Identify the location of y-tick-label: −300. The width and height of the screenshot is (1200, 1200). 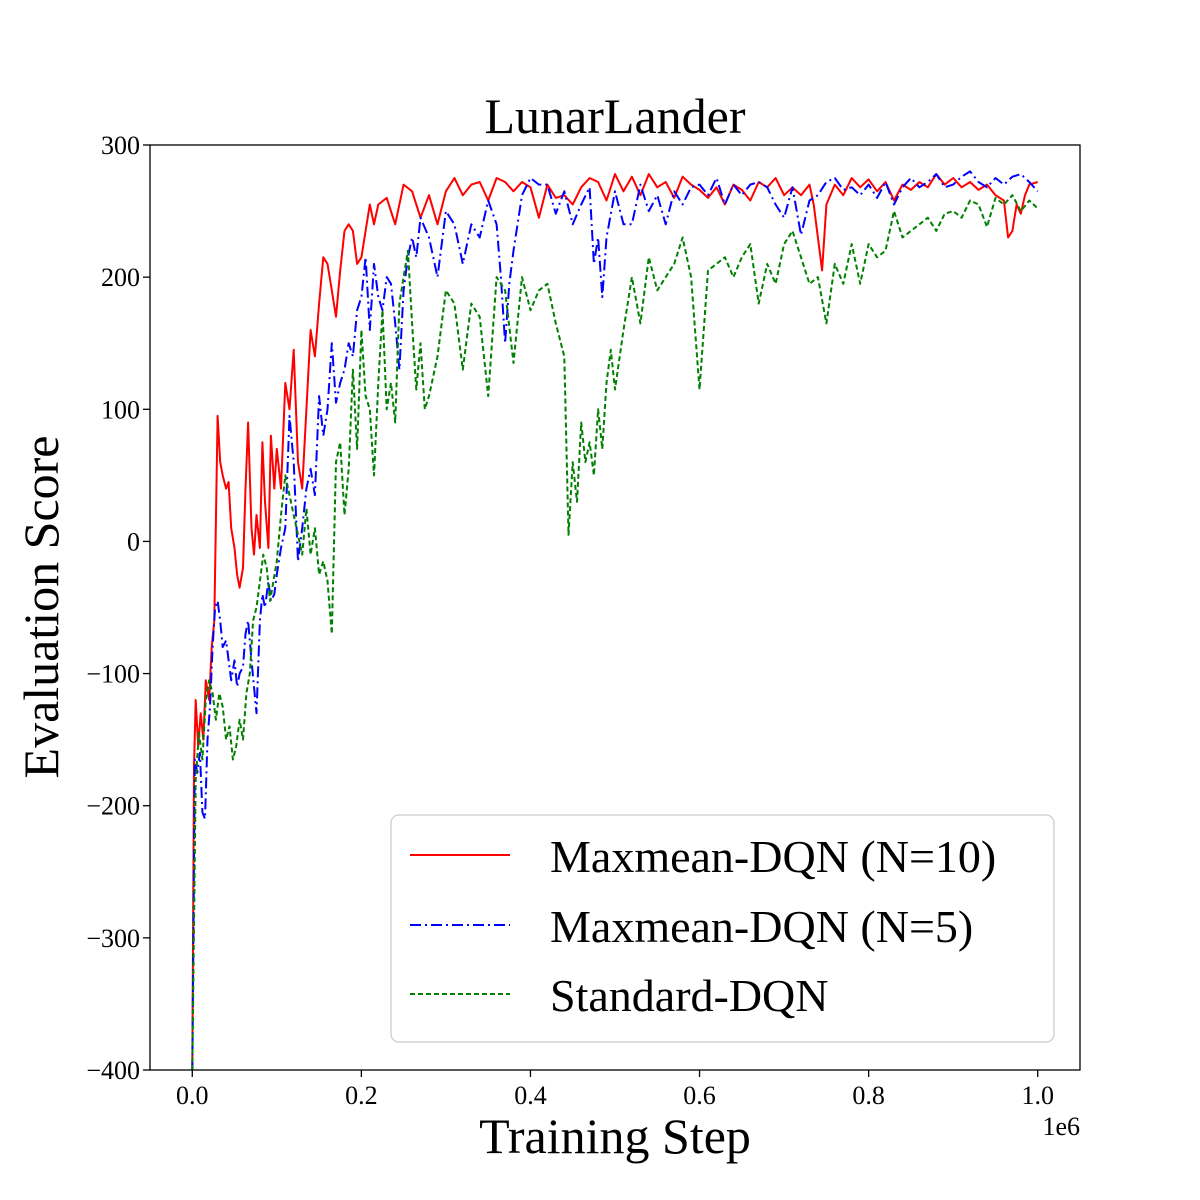
(113, 938).